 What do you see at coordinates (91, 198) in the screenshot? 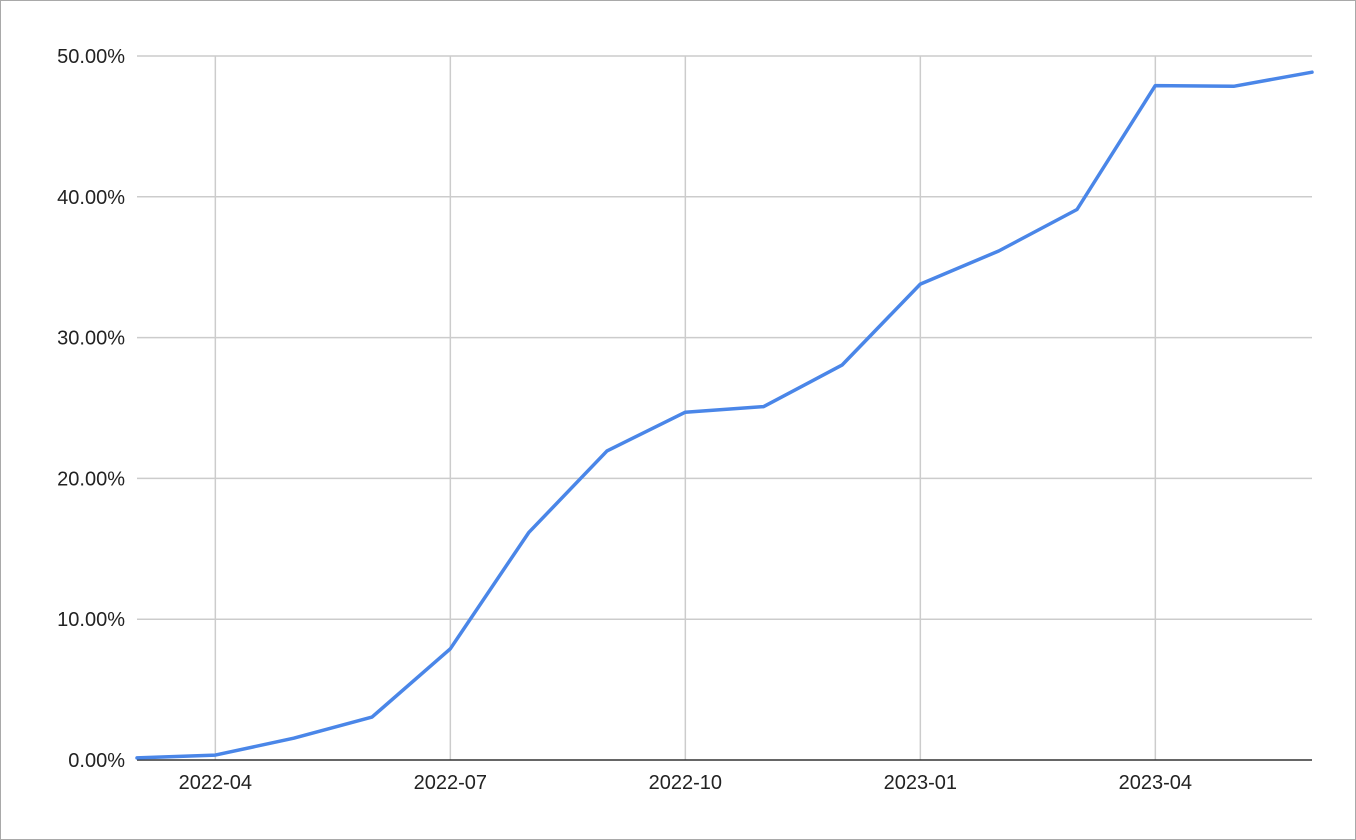
I see `y-tick-label: 40.00%` at bounding box center [91, 198].